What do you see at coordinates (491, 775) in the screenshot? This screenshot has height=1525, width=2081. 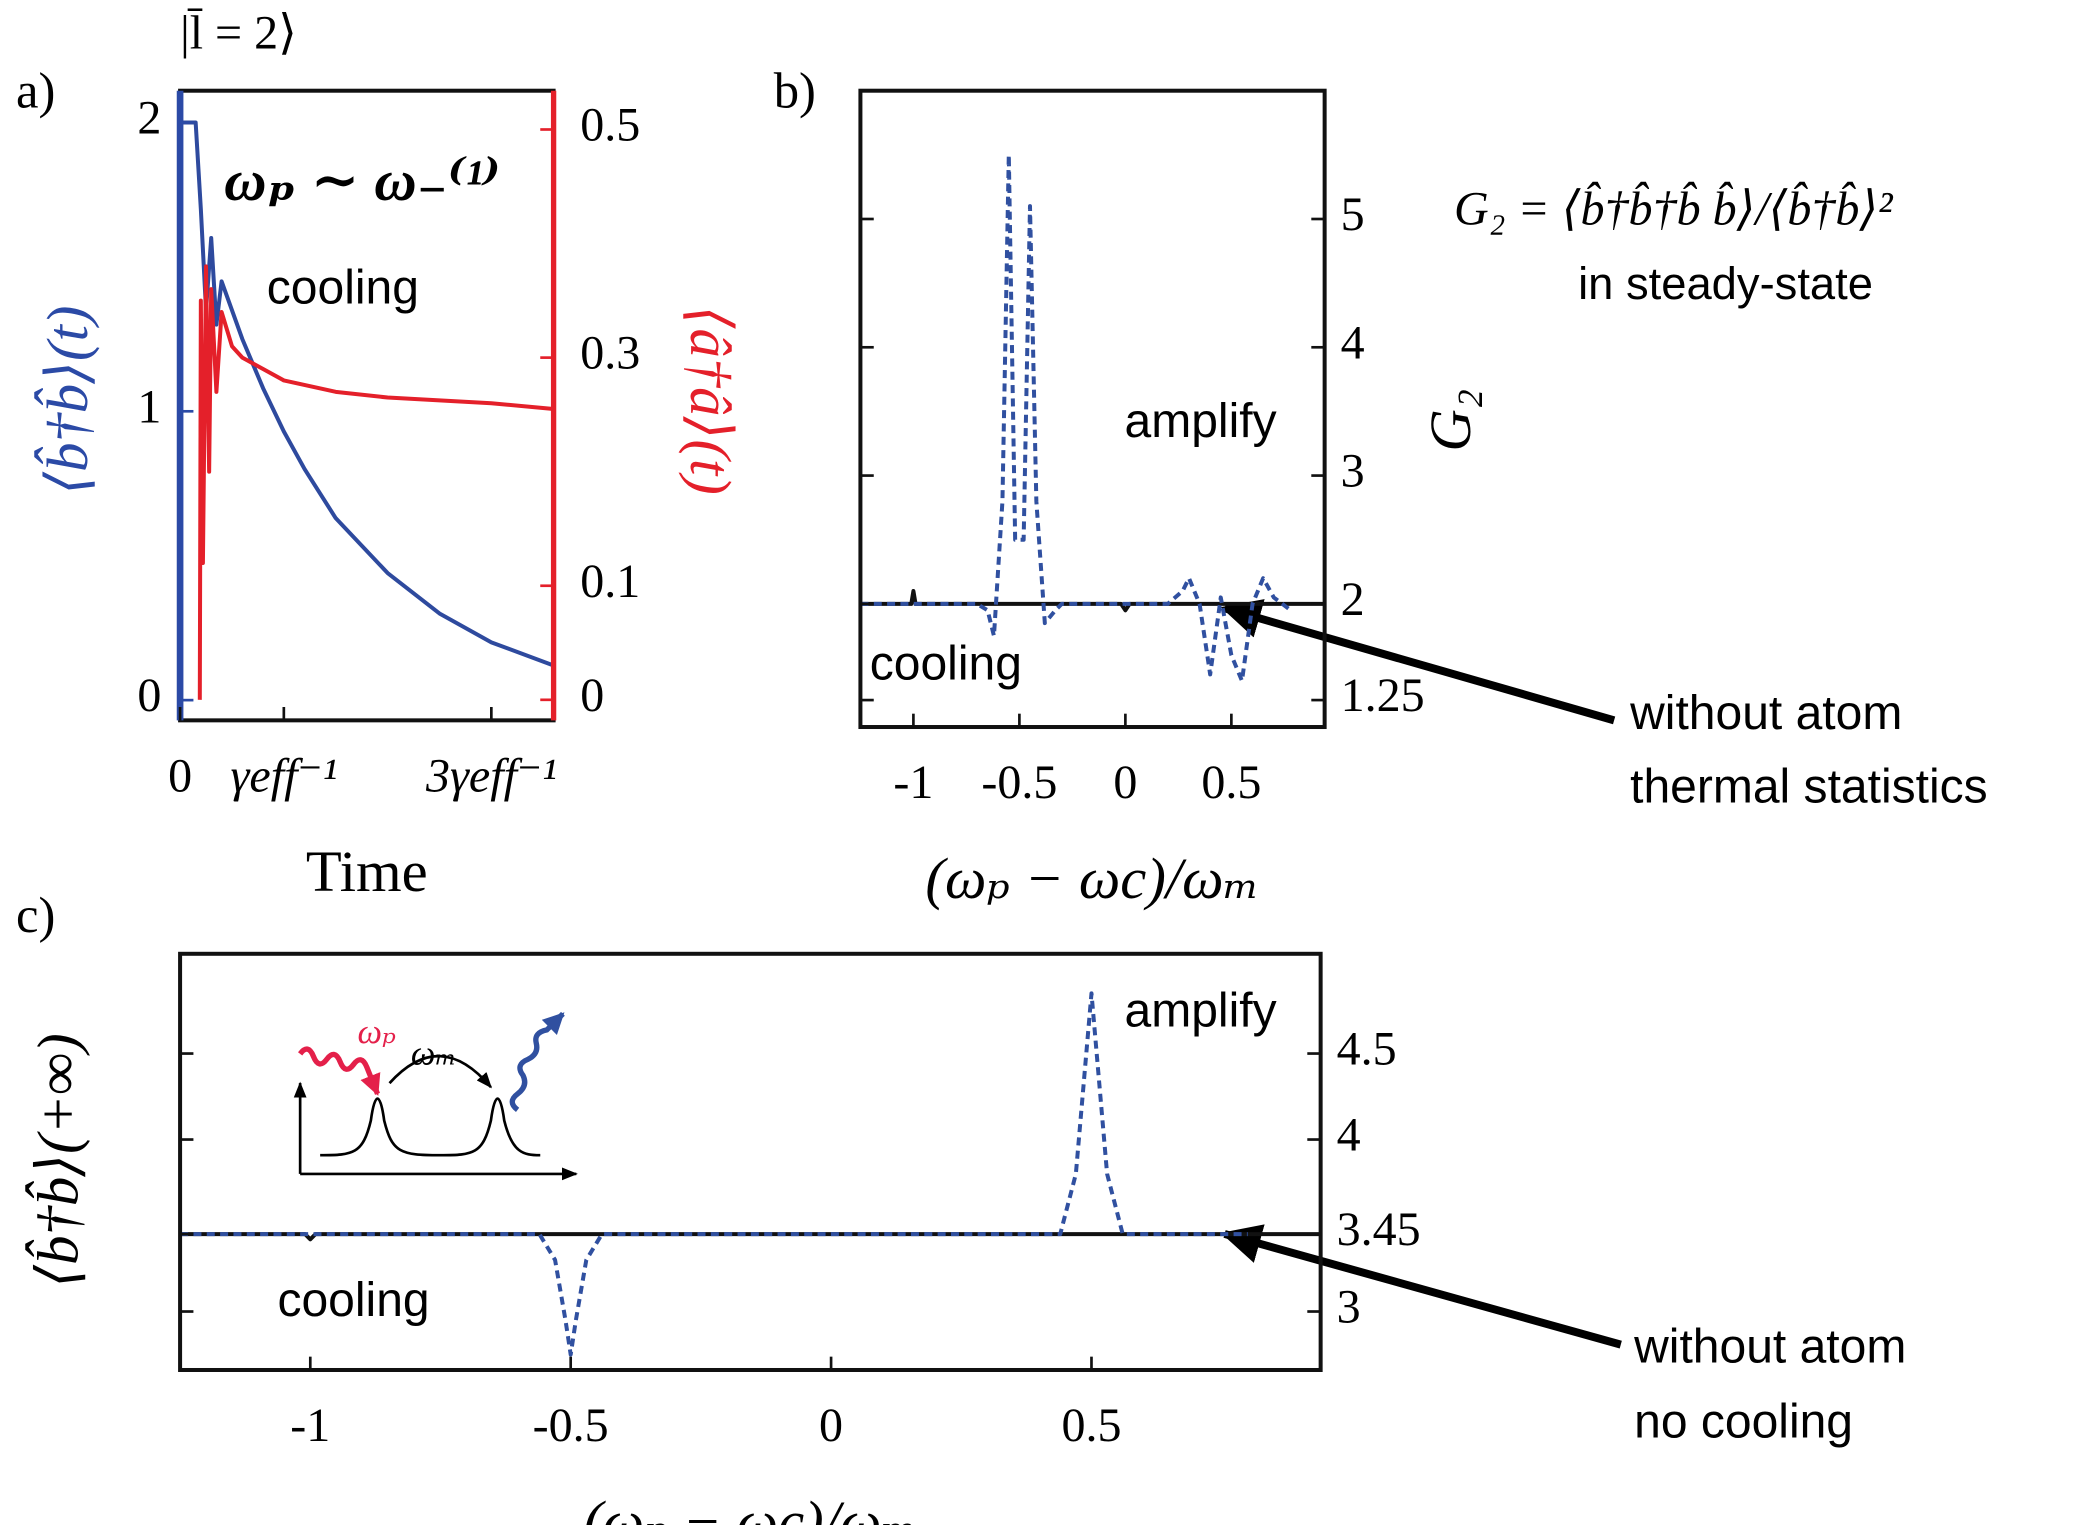 I see `x-tick-label: 3γeff⁻¹` at bounding box center [491, 775].